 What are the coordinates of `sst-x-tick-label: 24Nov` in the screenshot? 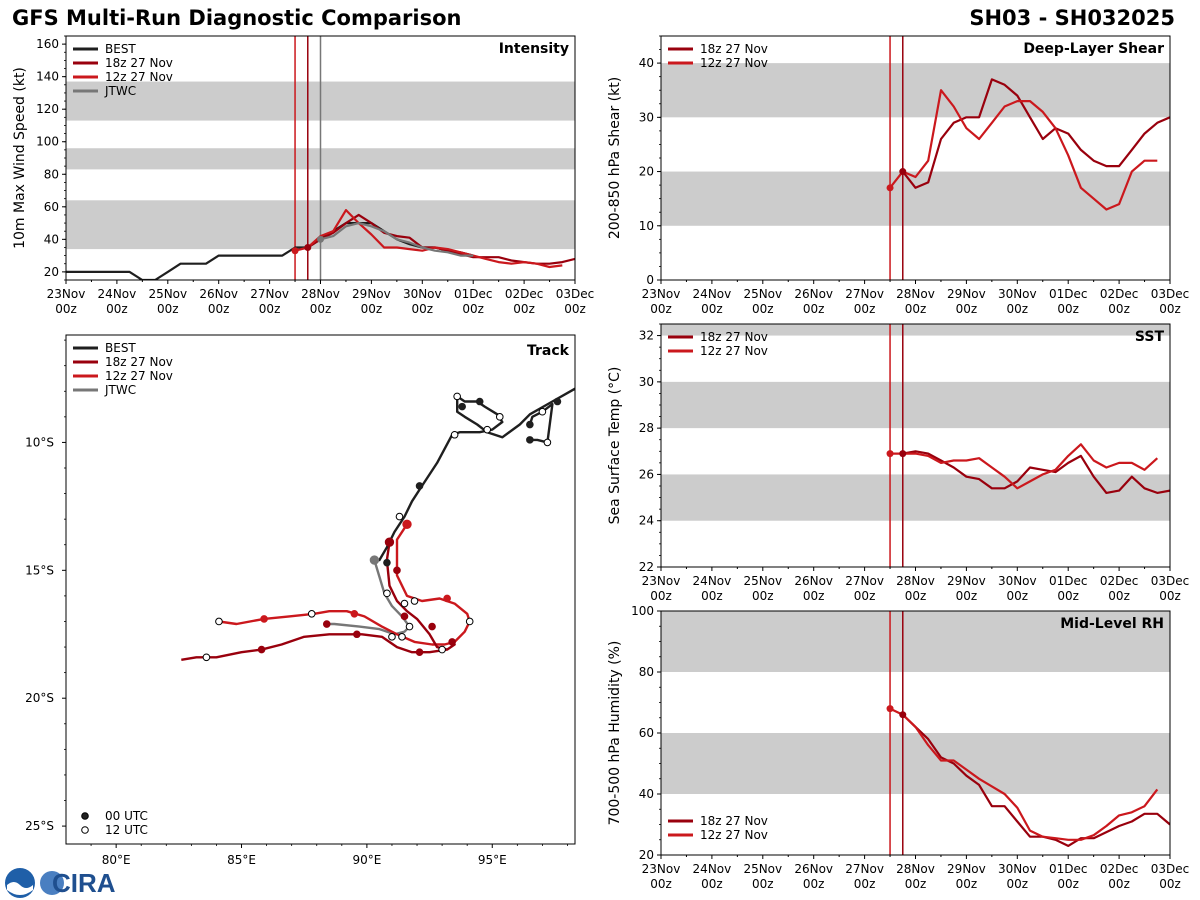 It's located at (712, 581).